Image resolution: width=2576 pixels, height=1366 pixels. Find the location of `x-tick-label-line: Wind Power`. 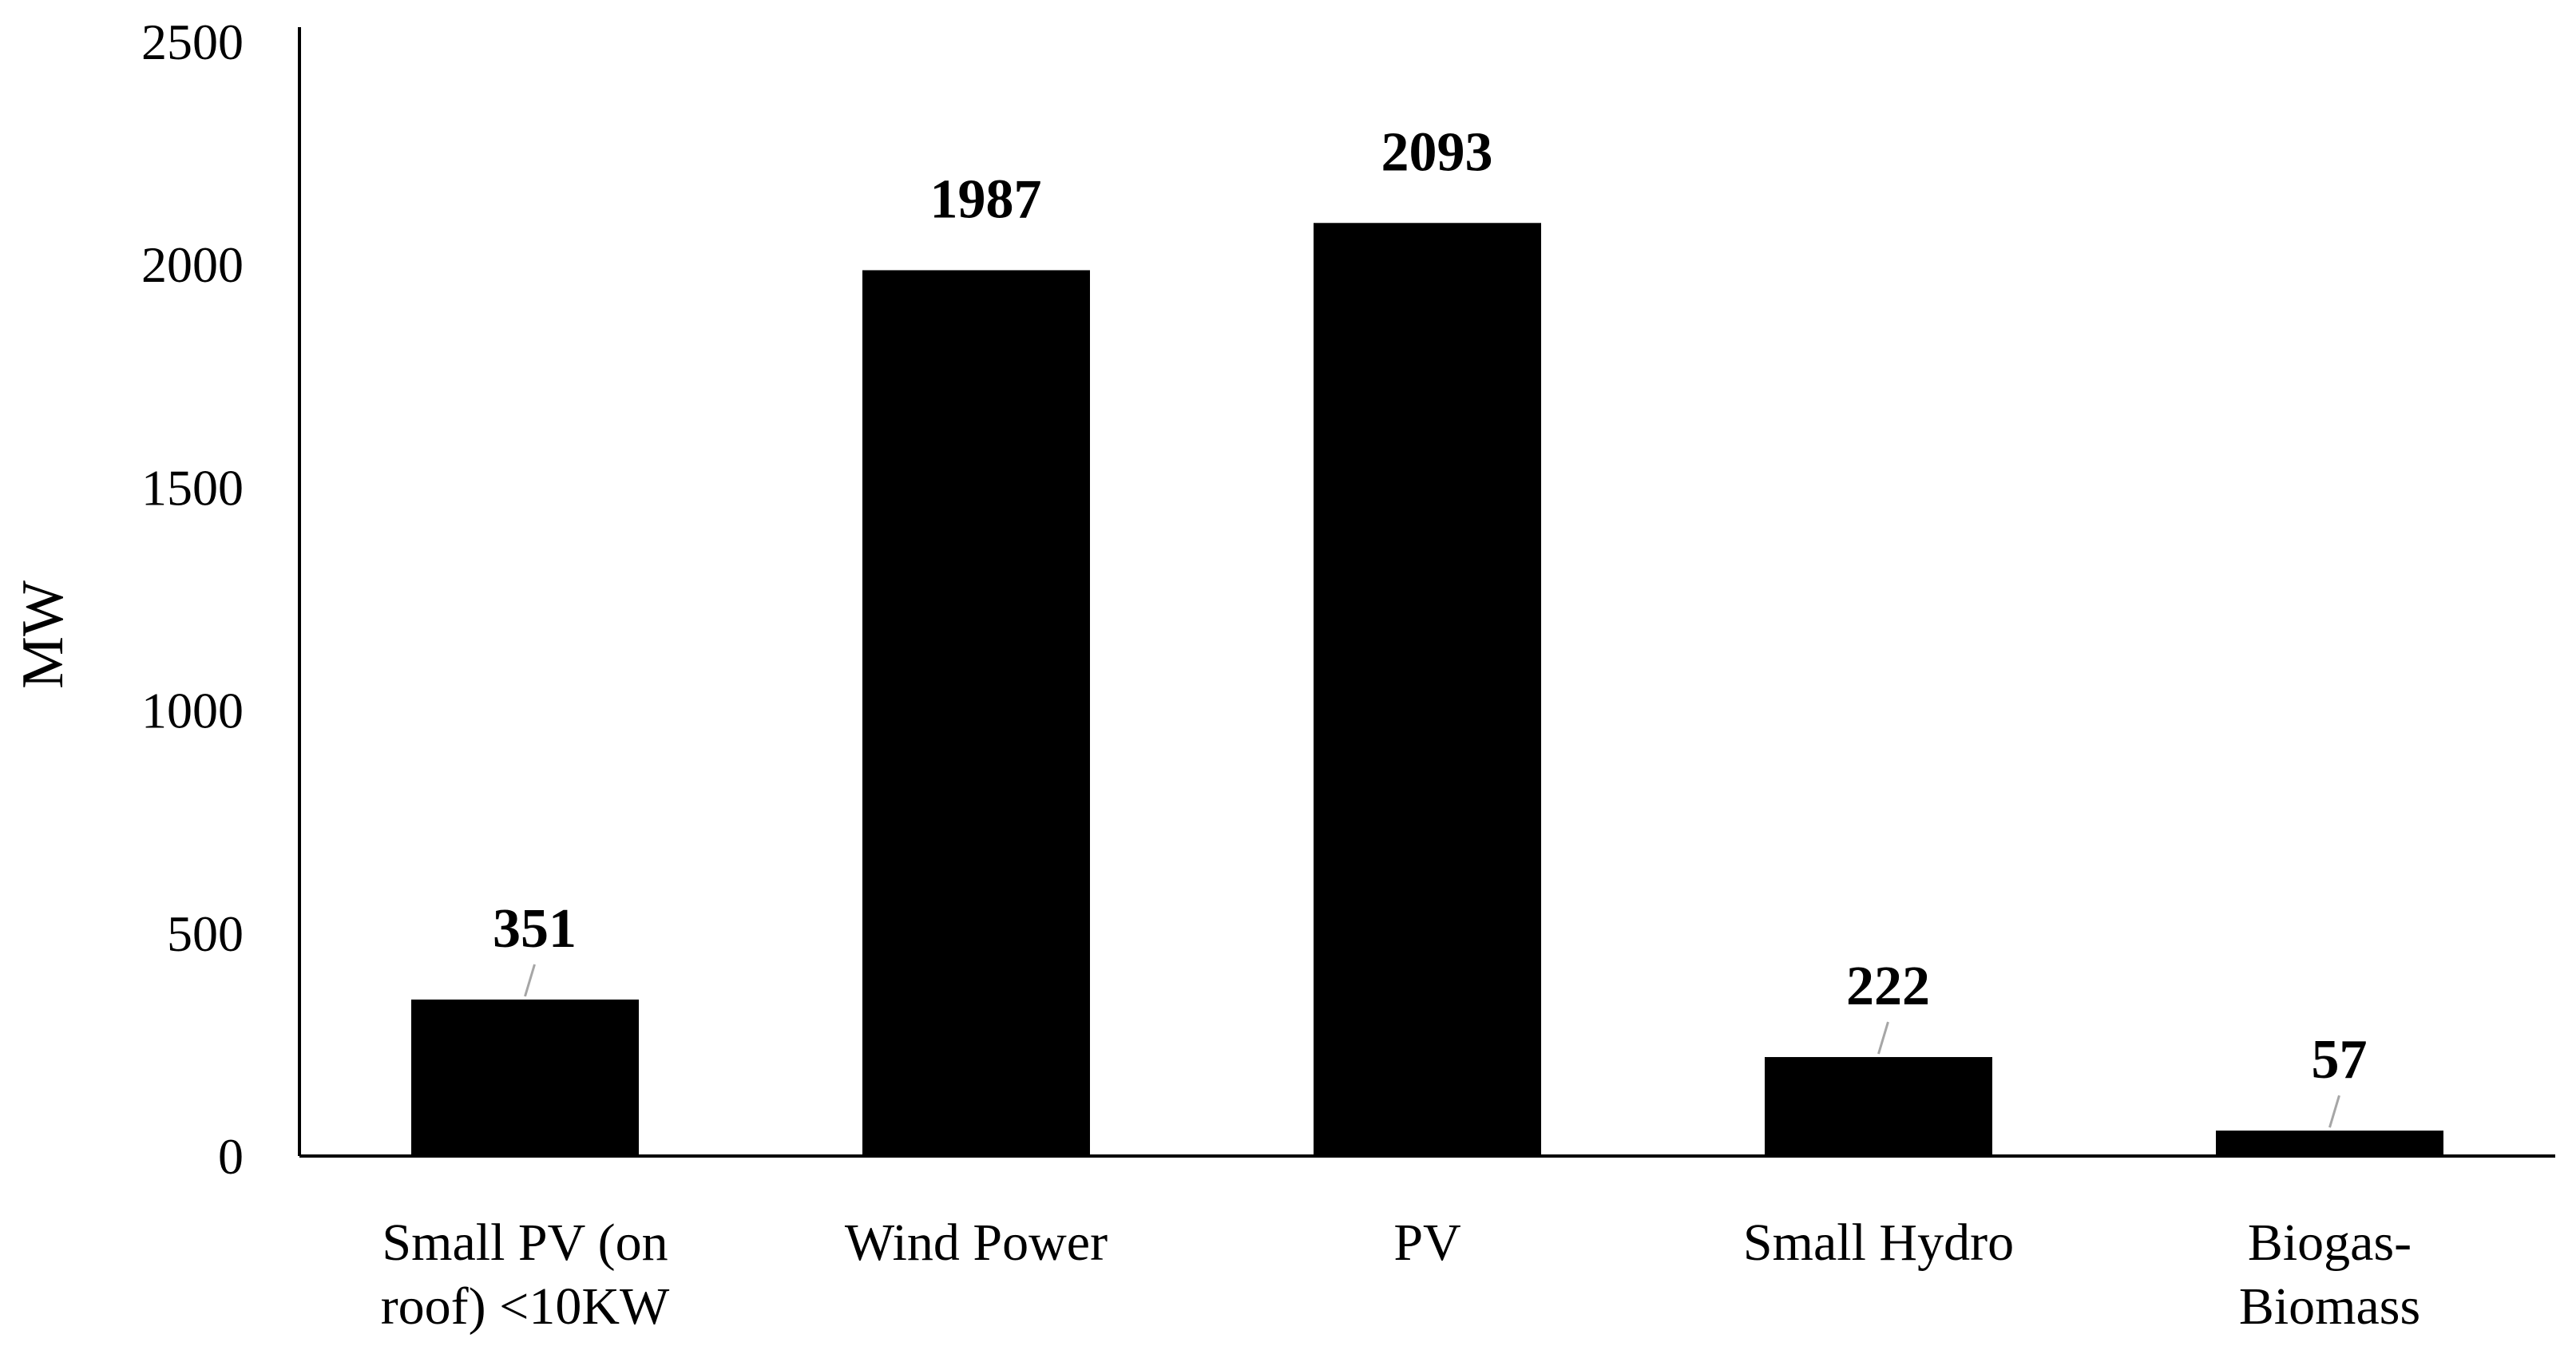

x-tick-label-line: Wind Power is located at coordinates (976, 1243).